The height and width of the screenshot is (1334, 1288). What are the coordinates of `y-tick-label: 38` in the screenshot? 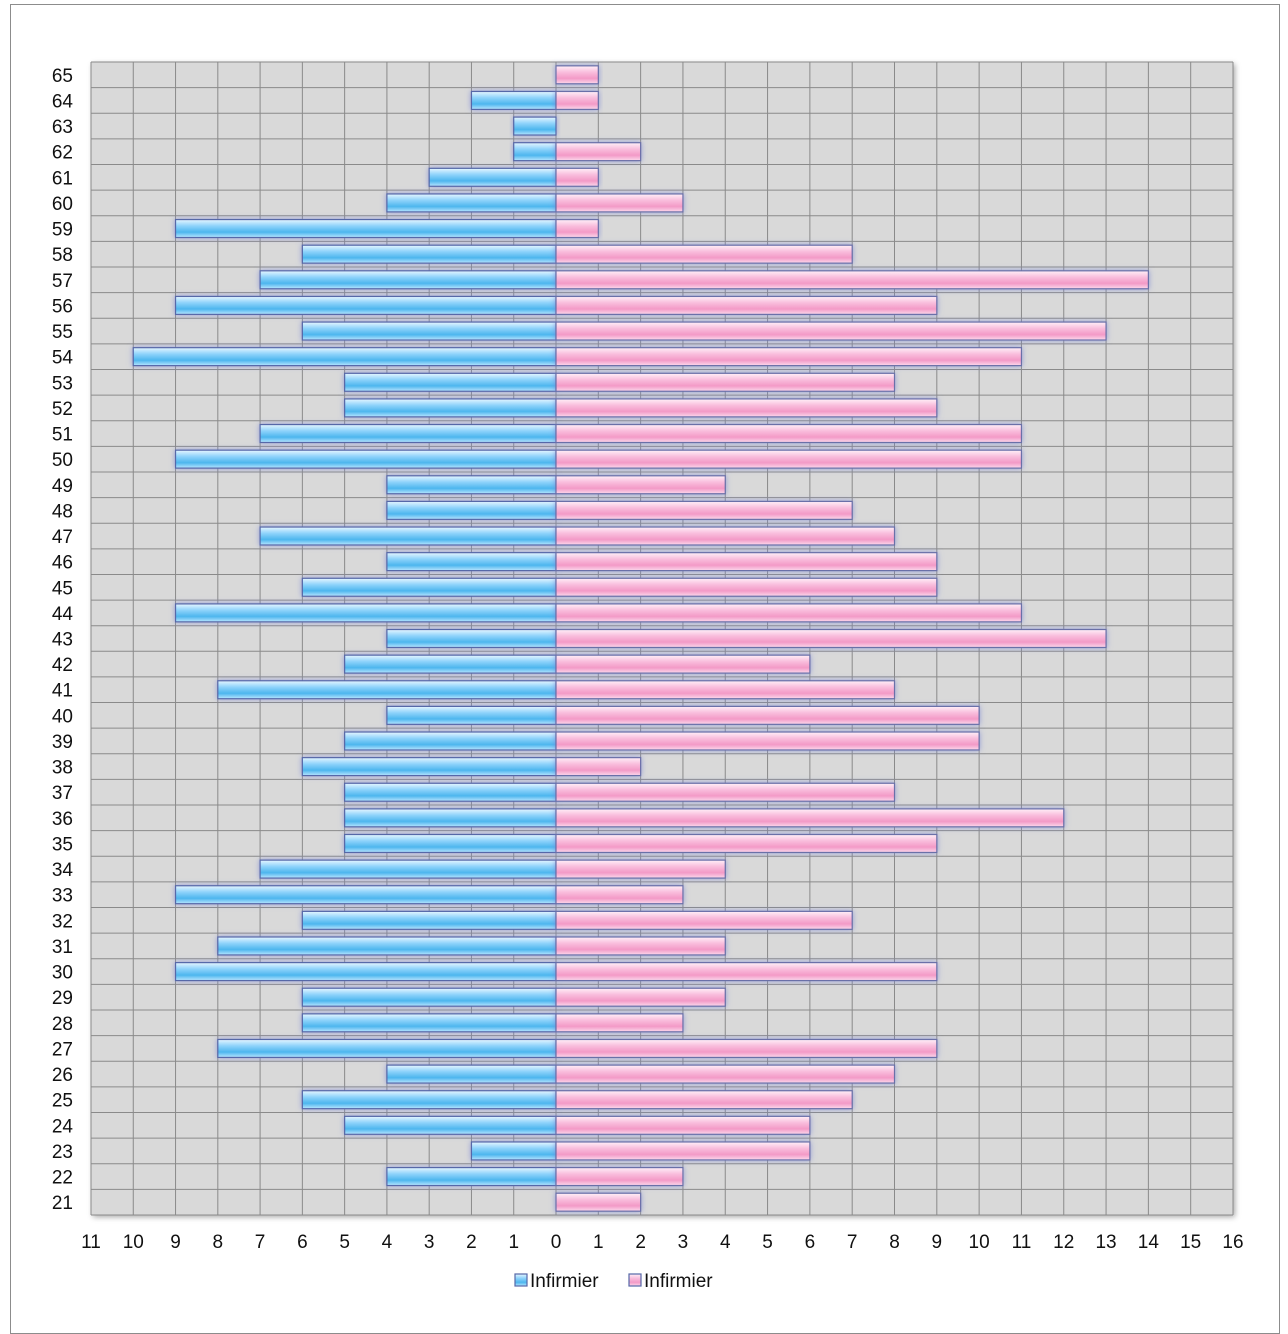 It's located at (62, 768).